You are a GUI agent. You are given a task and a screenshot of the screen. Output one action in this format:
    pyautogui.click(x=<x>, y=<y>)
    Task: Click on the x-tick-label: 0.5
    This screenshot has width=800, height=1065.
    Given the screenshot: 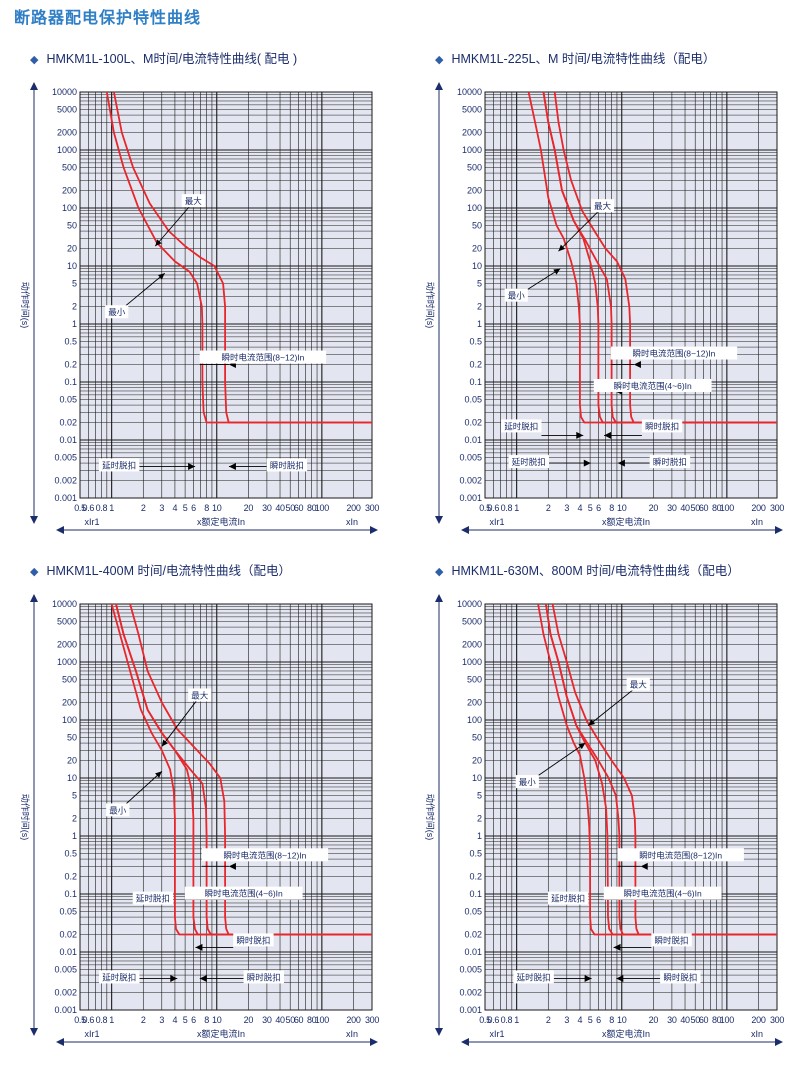 What is the action you would take?
    pyautogui.click(x=485, y=508)
    